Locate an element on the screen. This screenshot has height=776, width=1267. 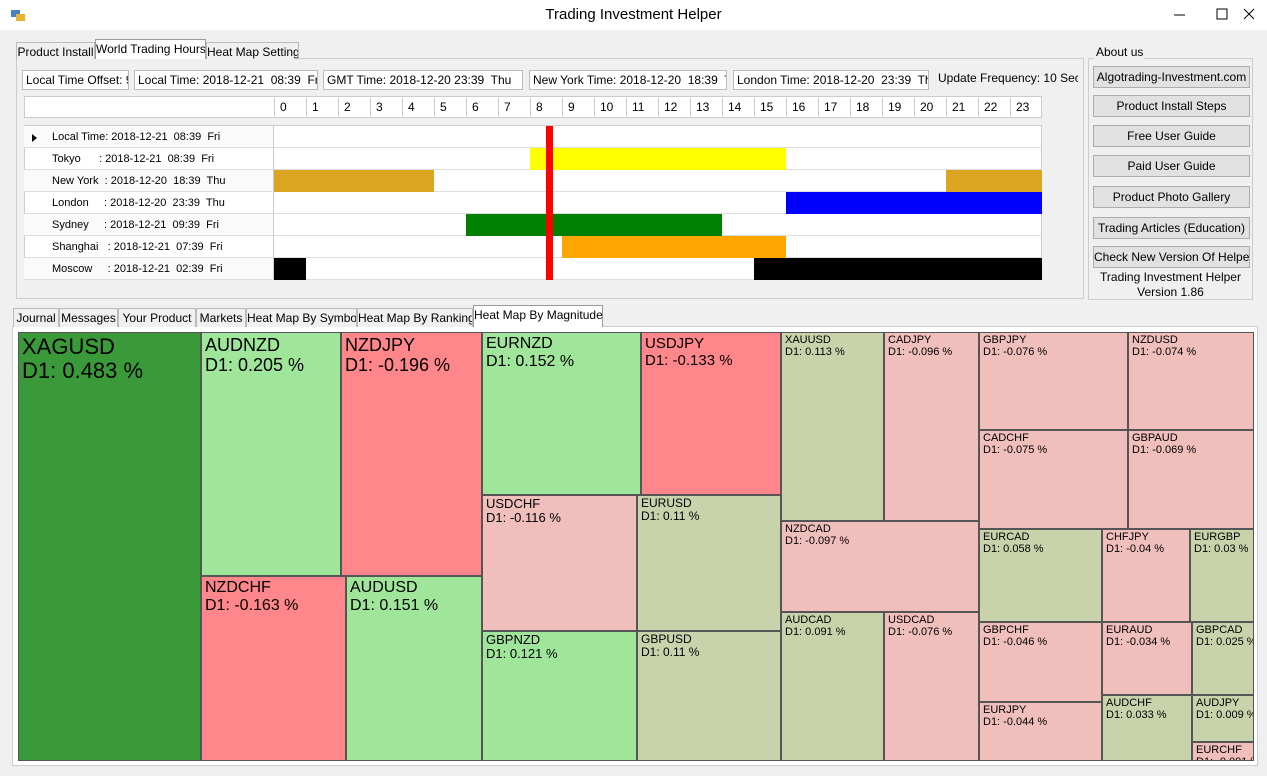
app-icon is located at coordinates (18, 15).